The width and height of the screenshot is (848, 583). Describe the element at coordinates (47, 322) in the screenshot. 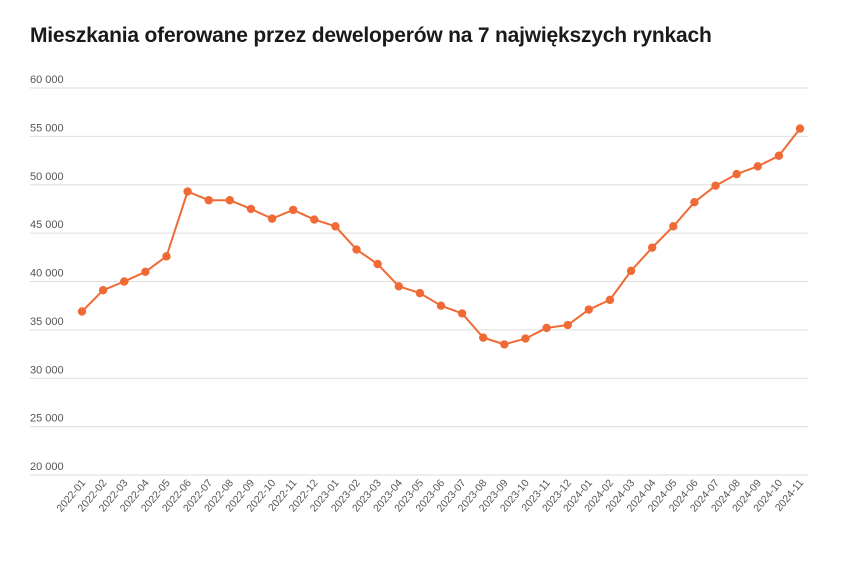

I see `y-tick-label: 35 000` at that location.